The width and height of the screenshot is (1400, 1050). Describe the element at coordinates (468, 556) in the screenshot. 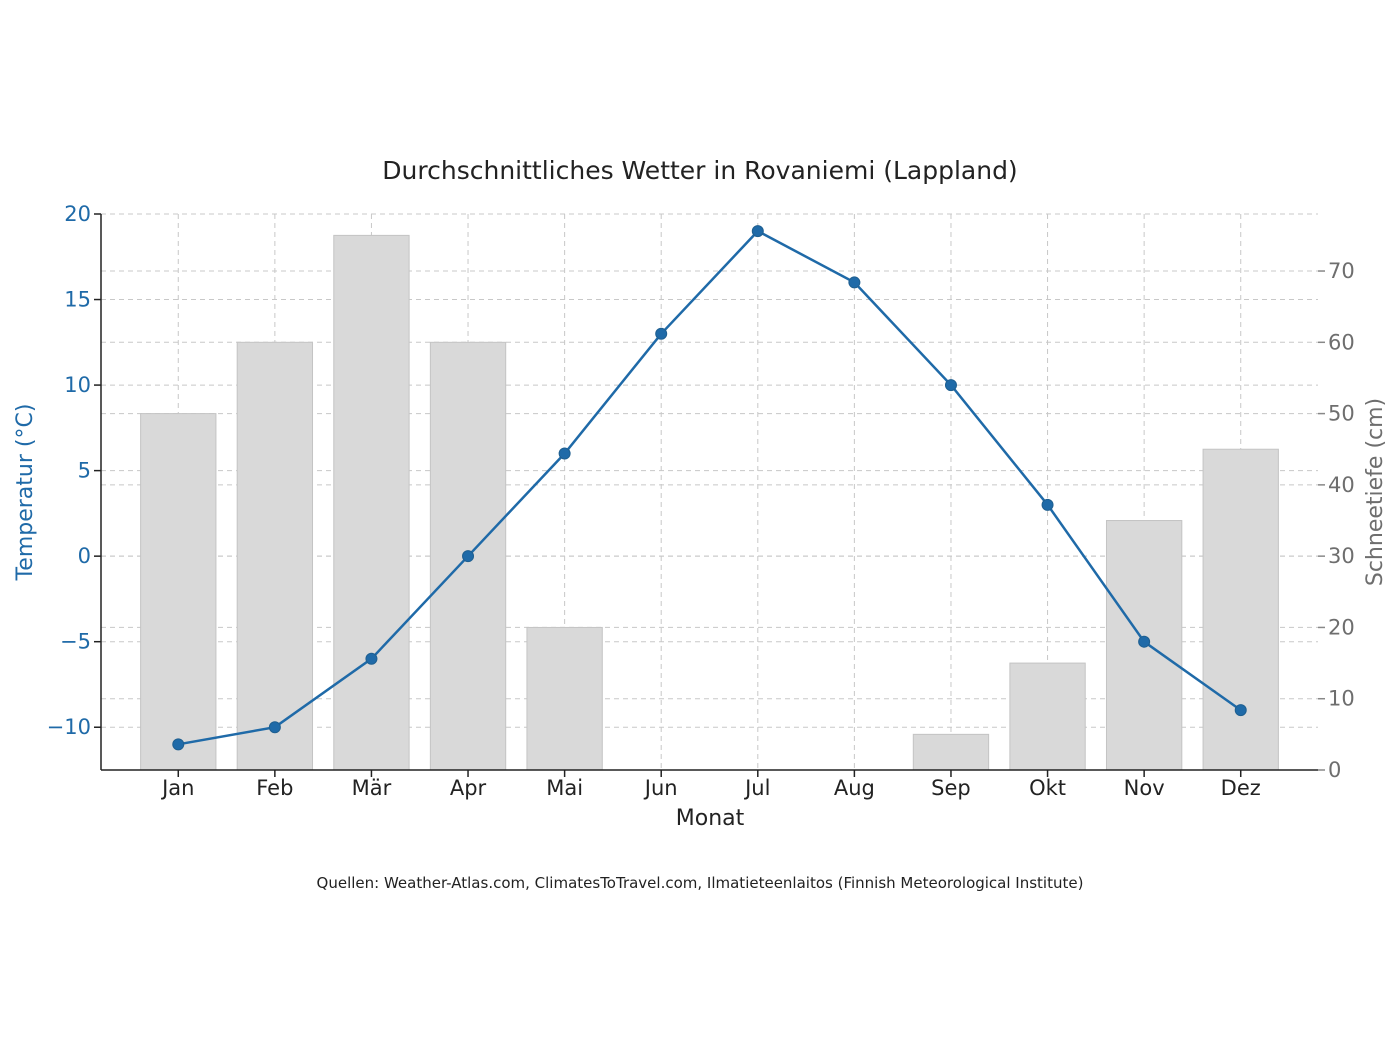

I see `temperature-point-apr` at that location.